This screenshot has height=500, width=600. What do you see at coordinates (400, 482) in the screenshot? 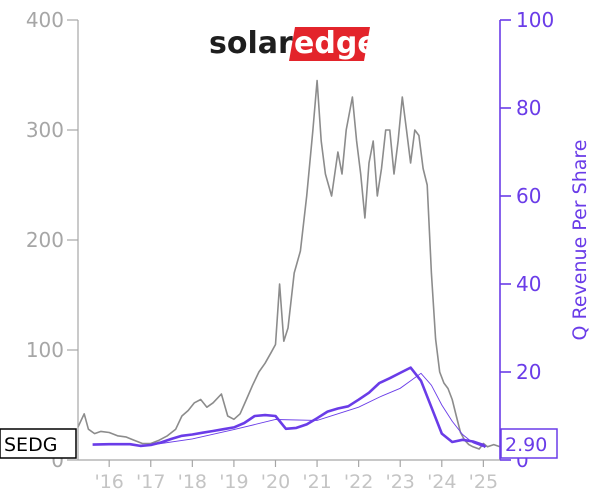
I see `x-axis-tick-label: '23` at bounding box center [400, 482].